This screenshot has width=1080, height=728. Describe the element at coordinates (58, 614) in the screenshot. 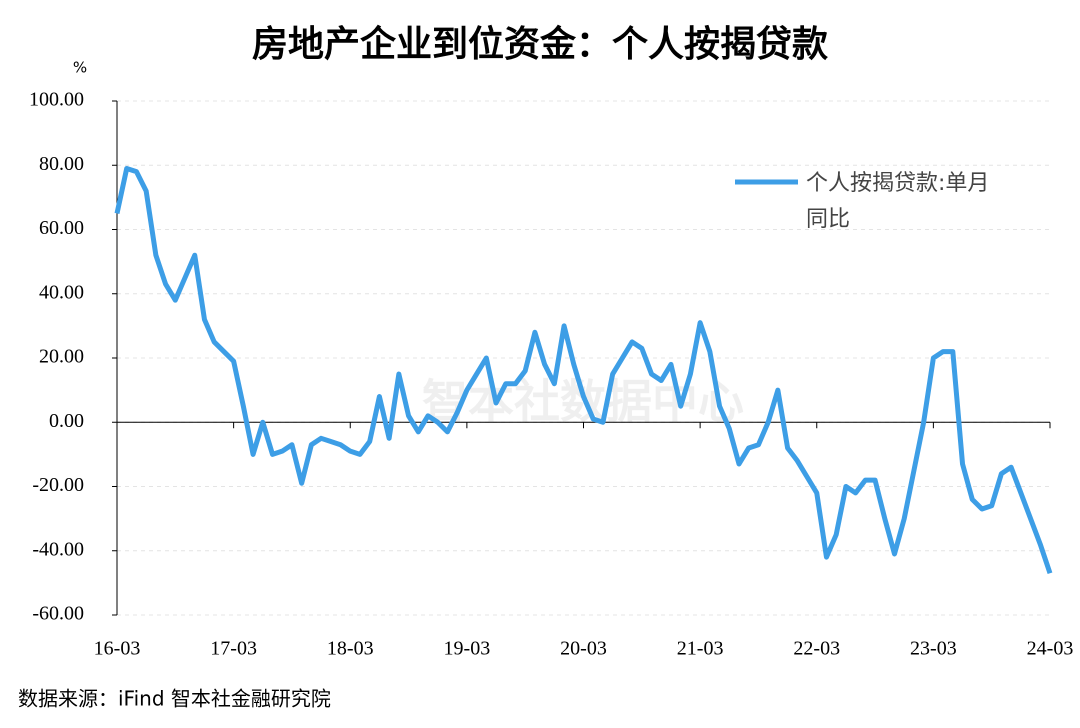

I see `y-tick-label: -60.00` at that location.